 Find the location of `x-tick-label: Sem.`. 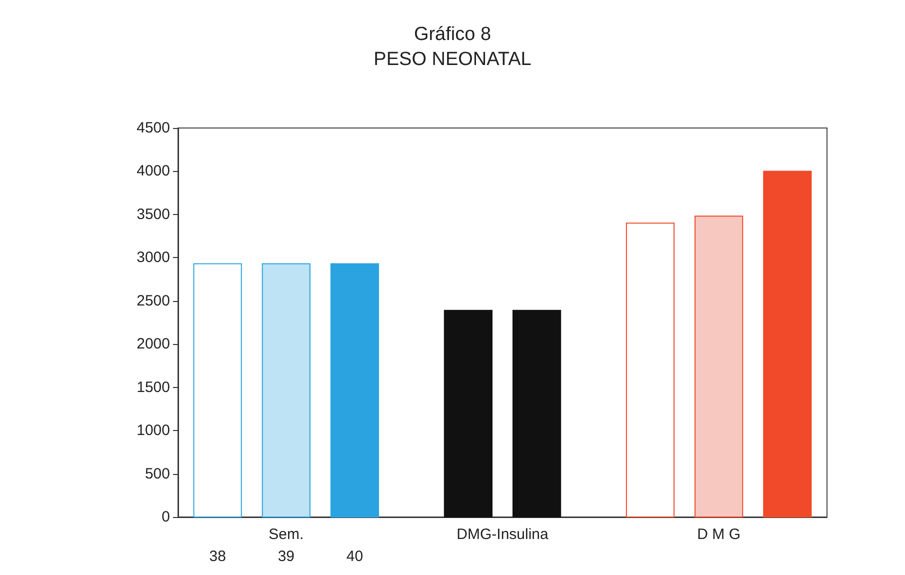

x-tick-label: Sem. is located at coordinates (286, 534).